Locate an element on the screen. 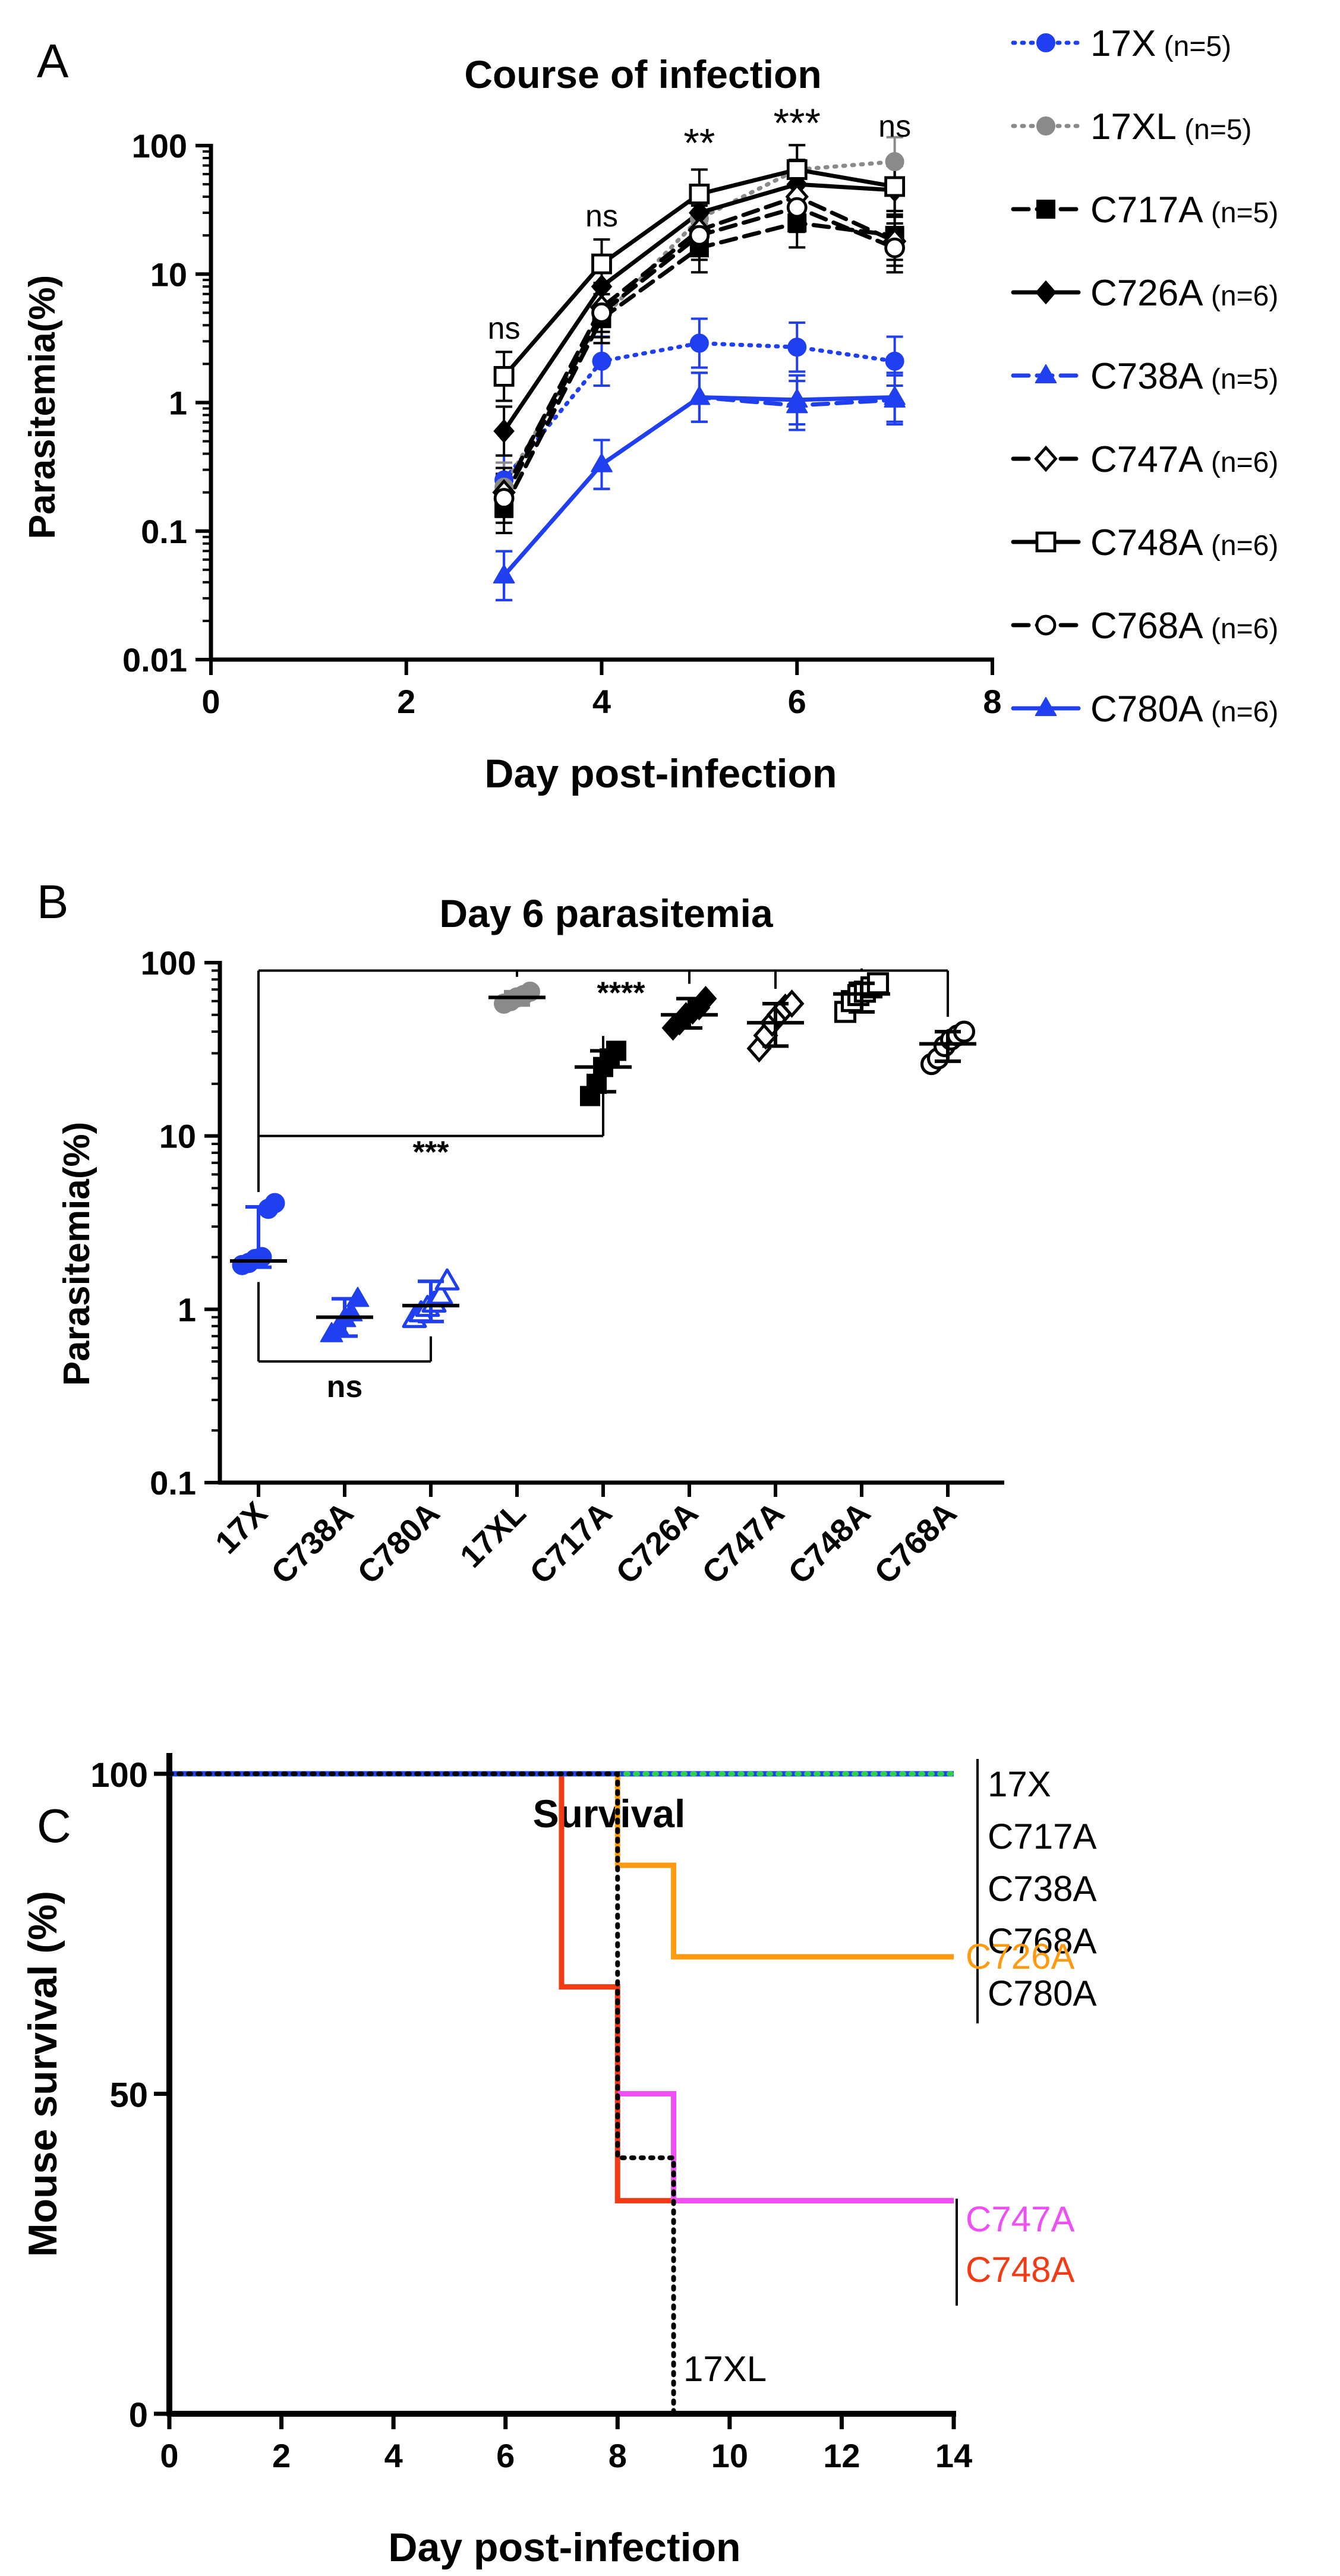 Image resolution: width=1340 pixels, height=2576 pixels. x-tick-label-b: C717A is located at coordinates (571, 1543).